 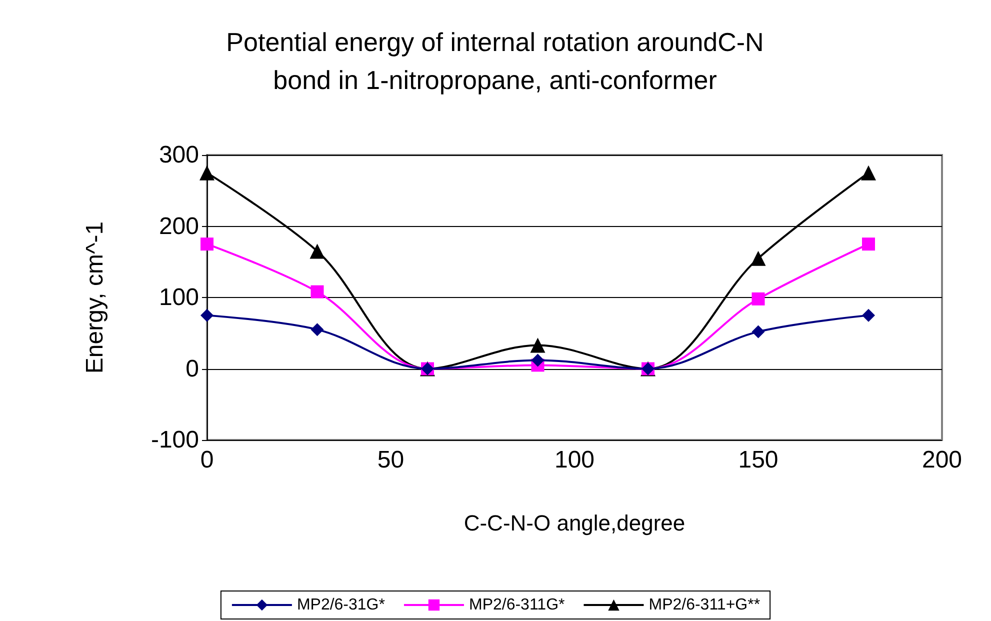 I want to click on y-tick-label: 200, so click(x=178, y=226).